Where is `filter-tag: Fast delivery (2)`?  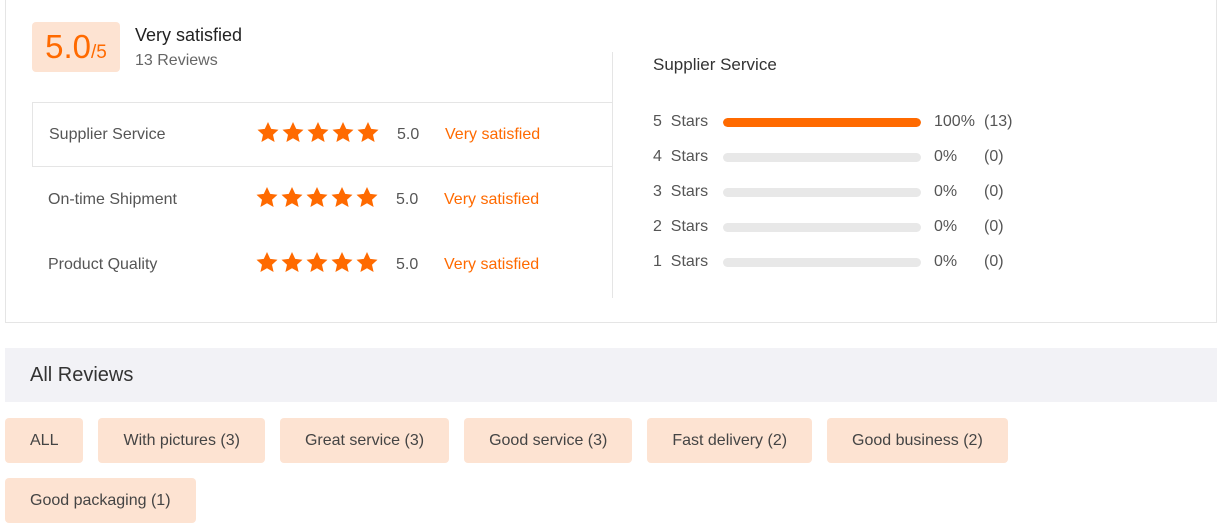
filter-tag: Fast delivery (2) is located at coordinates (730, 440).